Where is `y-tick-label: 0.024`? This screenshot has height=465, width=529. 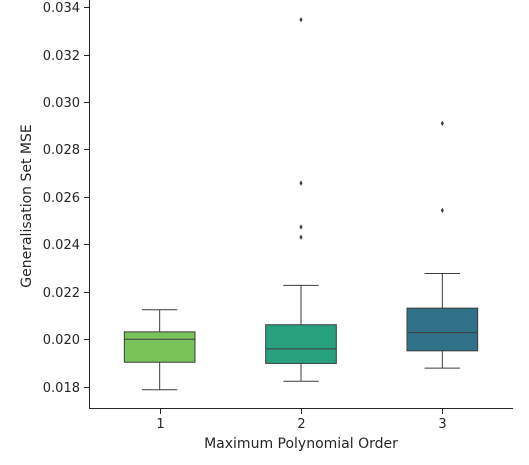
y-tick-label: 0.024 is located at coordinates (61, 245).